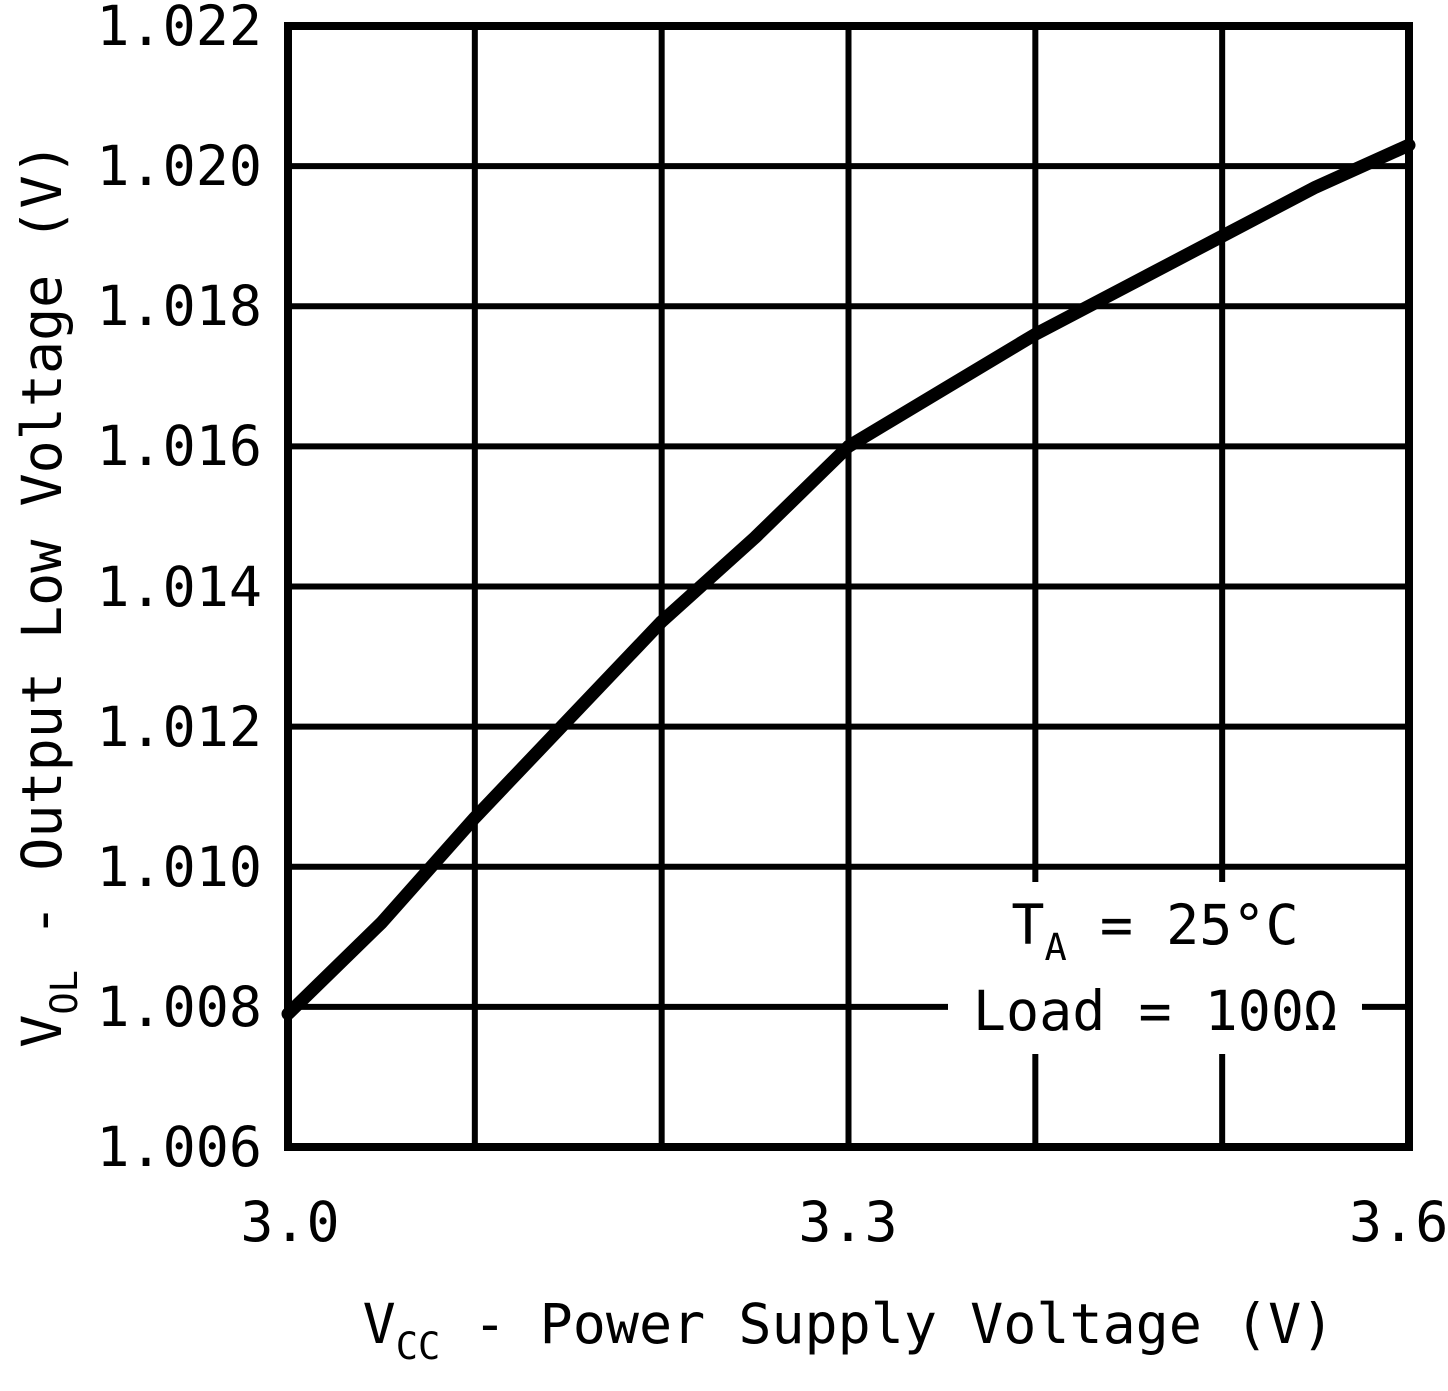 Image resolution: width=1448 pixels, height=1391 pixels. I want to click on annotation-temperature-value: = 25°C, so click(1182, 925).